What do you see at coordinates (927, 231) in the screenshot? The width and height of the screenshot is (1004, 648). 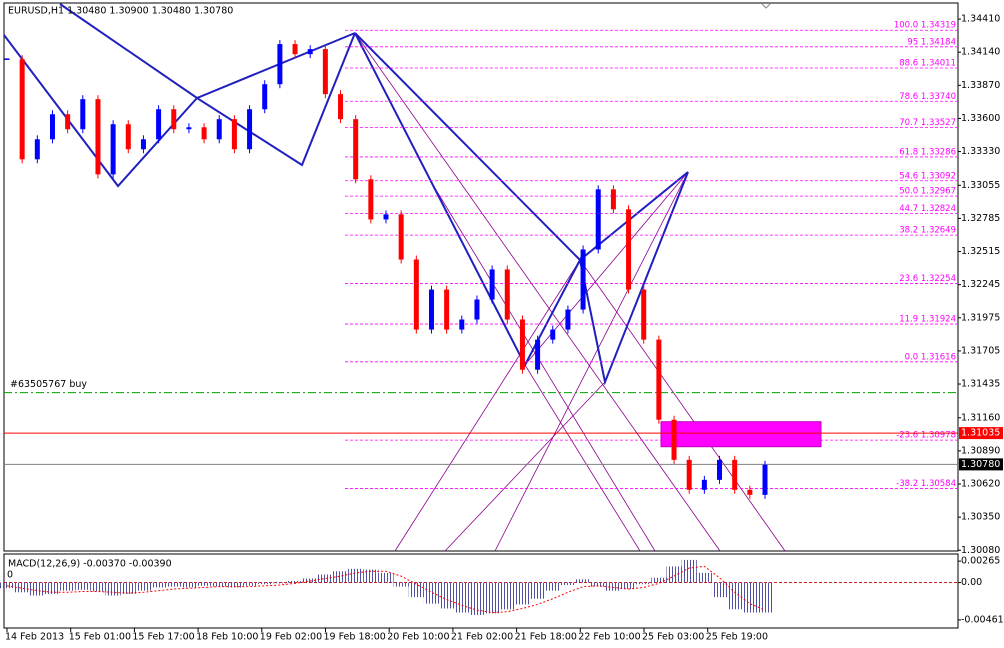 I see `fib-label: 38.2 1.32649` at bounding box center [927, 231].